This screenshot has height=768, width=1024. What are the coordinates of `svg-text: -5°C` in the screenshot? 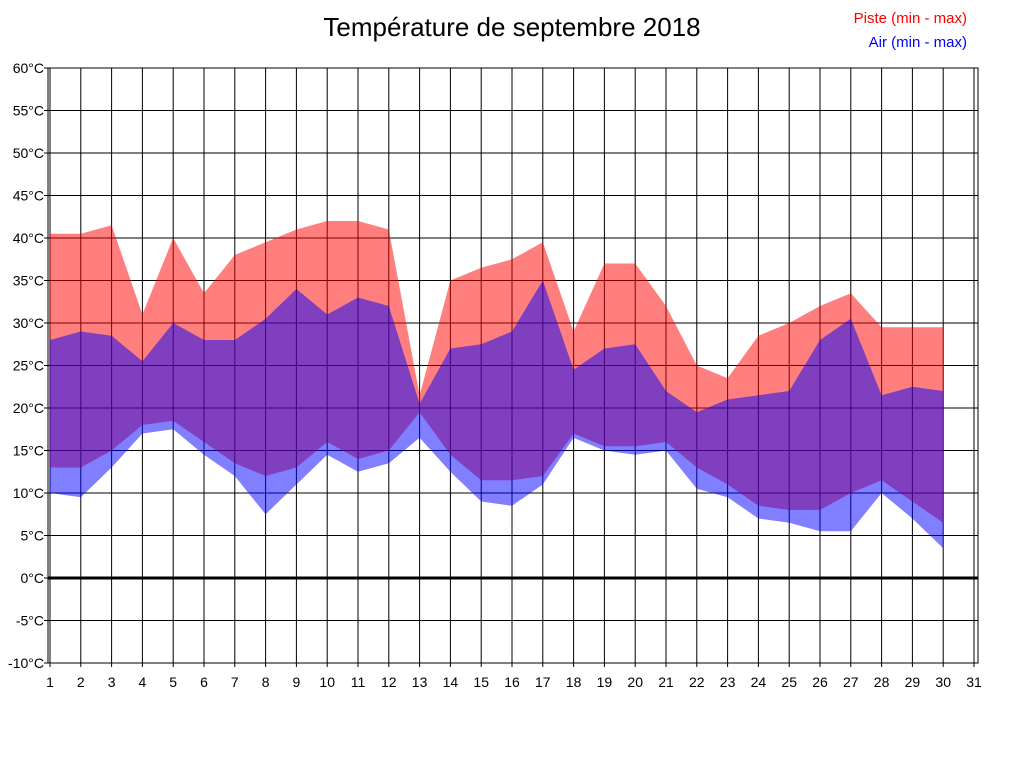 It's located at (30, 621).